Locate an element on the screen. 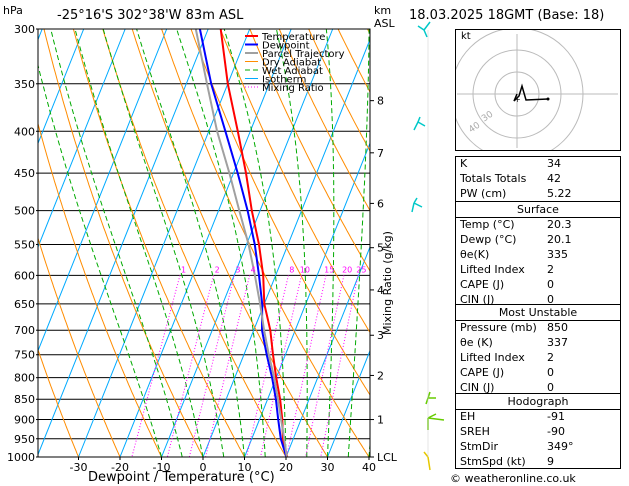 The image size is (629, 486). datetime-title: 18.03.2025 18GMT (Base: 18) is located at coordinates (507, 15).